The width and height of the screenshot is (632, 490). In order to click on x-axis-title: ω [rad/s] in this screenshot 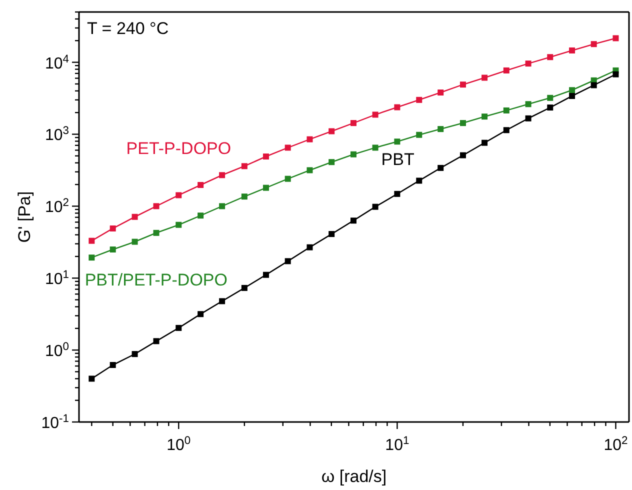, I will do `click(354, 476)`.